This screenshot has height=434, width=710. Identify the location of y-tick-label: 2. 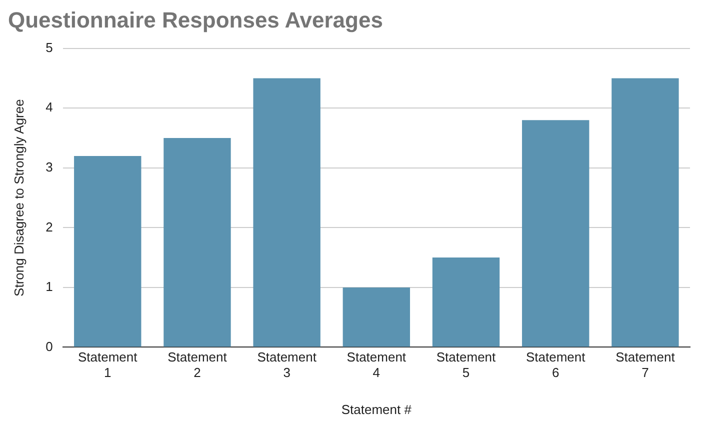
(49, 226).